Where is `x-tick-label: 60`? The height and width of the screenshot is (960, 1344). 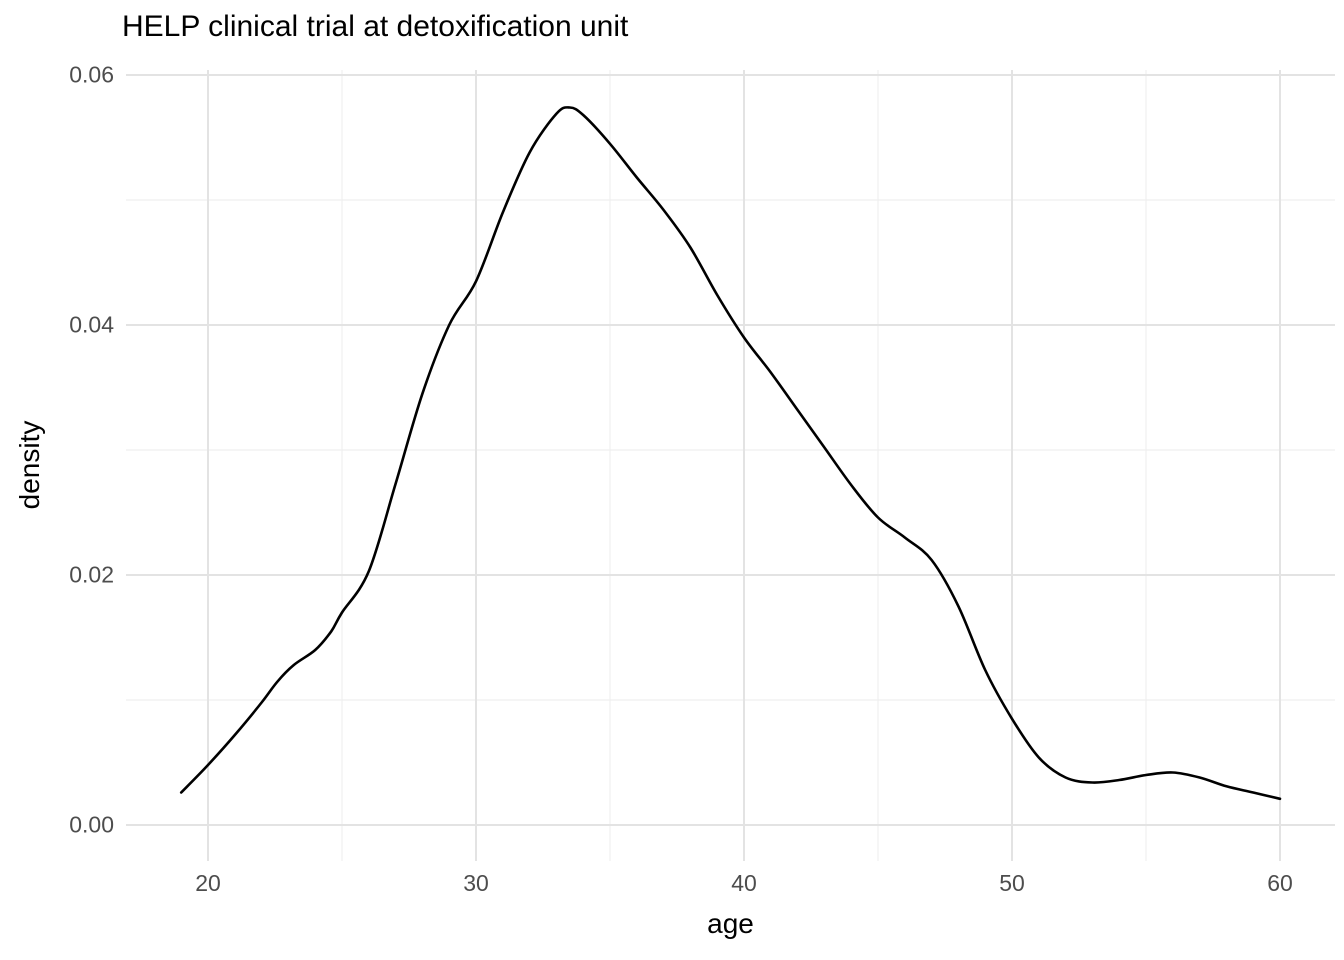 x-tick-label: 60 is located at coordinates (1280, 883).